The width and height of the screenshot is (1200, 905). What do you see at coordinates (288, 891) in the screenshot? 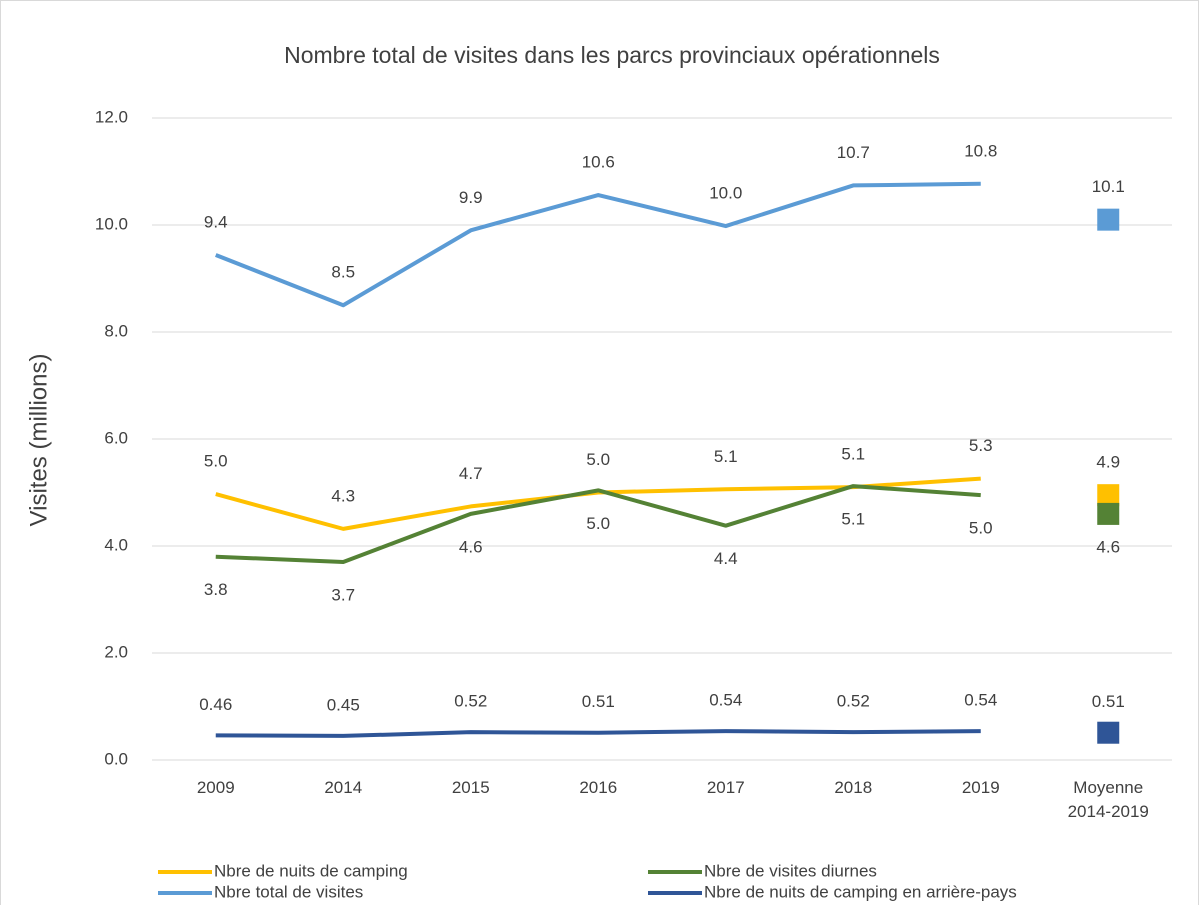
I see `legend-label: Nbre total de visites` at bounding box center [288, 891].